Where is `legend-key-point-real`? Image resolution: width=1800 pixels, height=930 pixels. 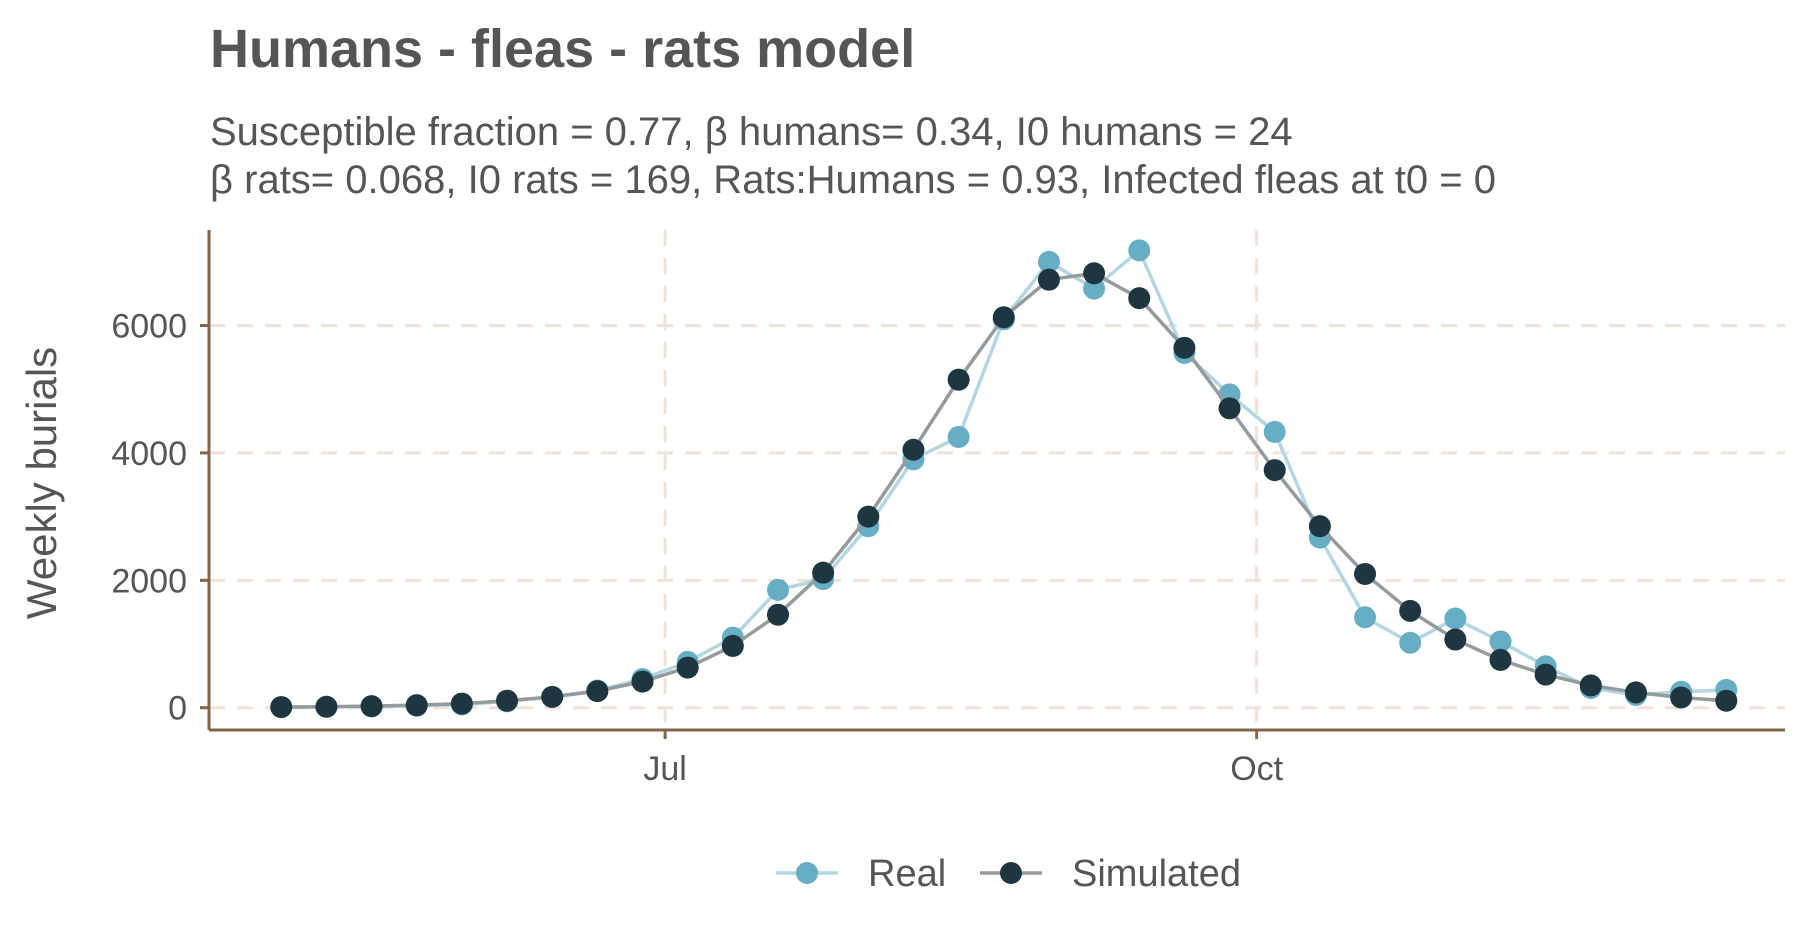 legend-key-point-real is located at coordinates (807, 873).